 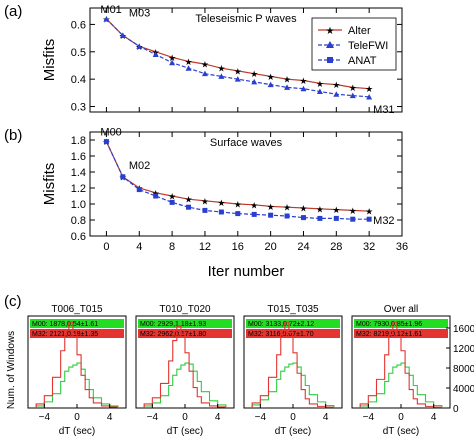 What do you see at coordinates (110, 133) in the screenshot?
I see `annotation-label: M00` at bounding box center [110, 133].